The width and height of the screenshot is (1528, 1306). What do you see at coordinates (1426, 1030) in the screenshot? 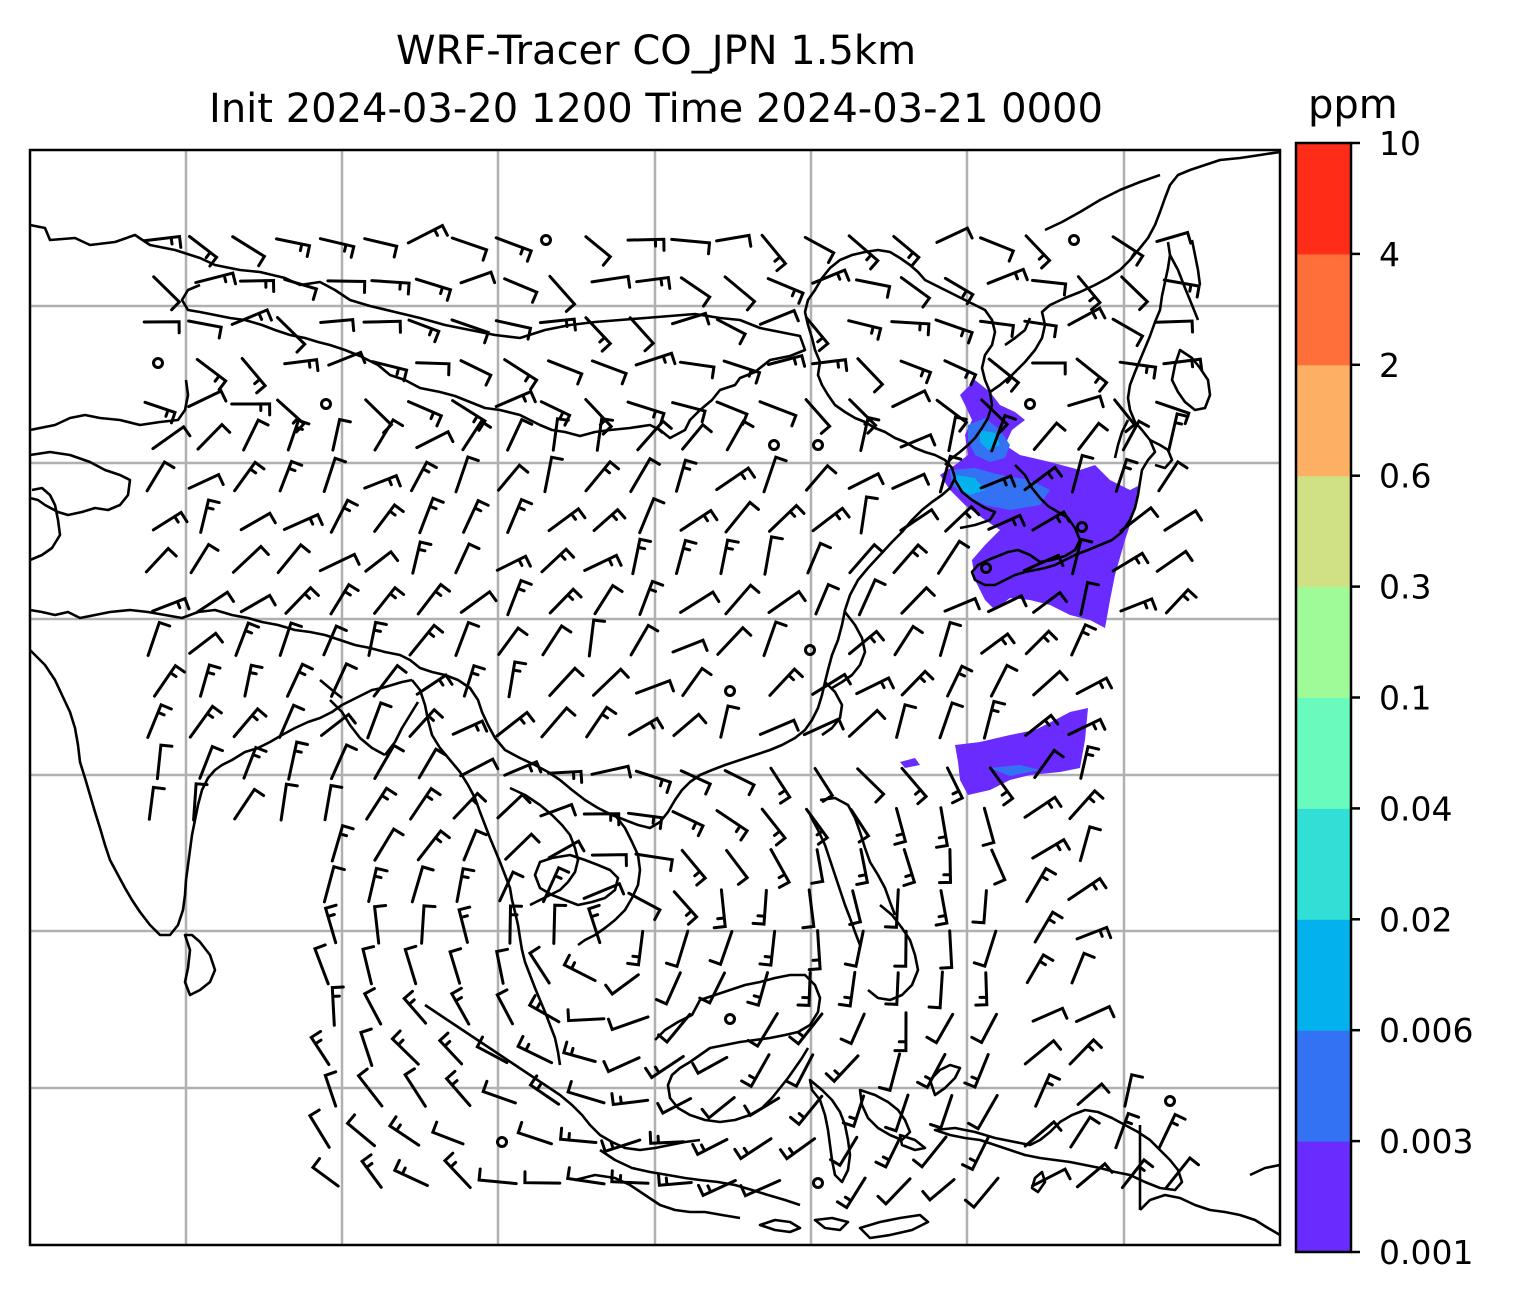
I see `colorbar-tick-label: 0.006` at bounding box center [1426, 1030].